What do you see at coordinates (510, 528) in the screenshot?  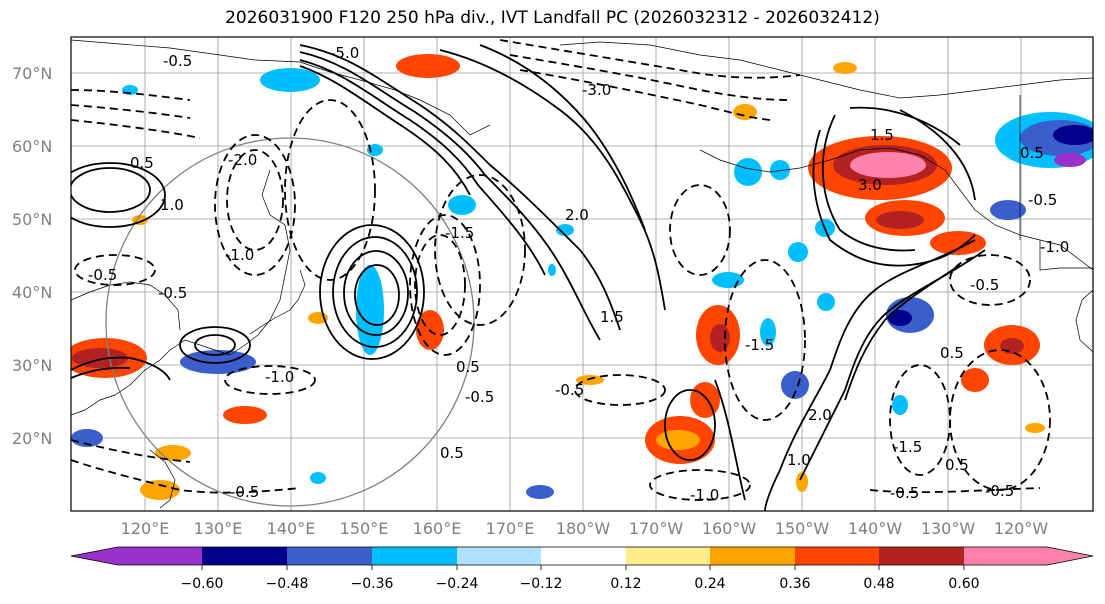 I see `lon-label: 170°E` at bounding box center [510, 528].